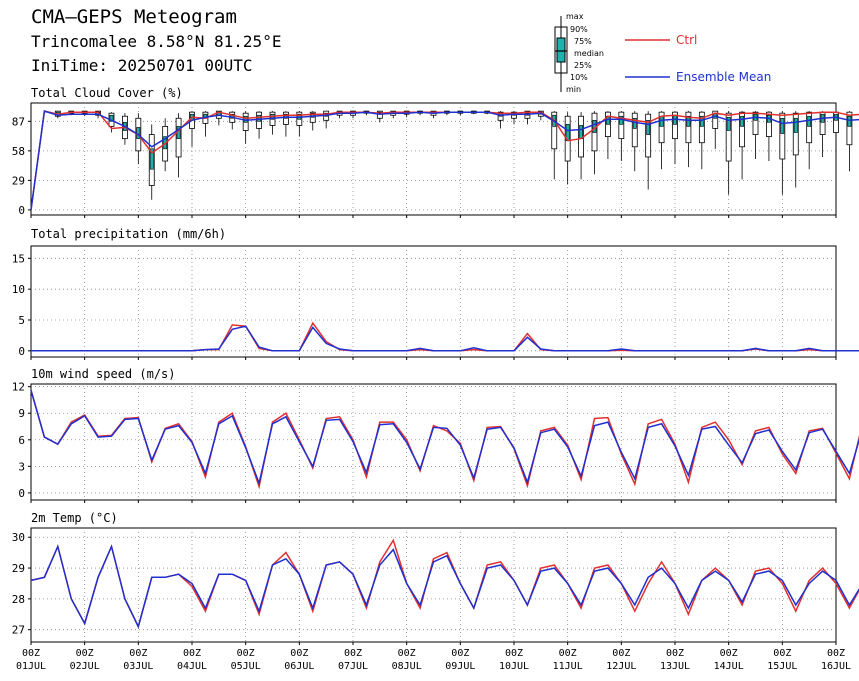 Image resolution: width=859 pixels, height=681 pixels. What do you see at coordinates (246, 666) in the screenshot?
I see `x-tick-label-date: 05JUL` at bounding box center [246, 666].